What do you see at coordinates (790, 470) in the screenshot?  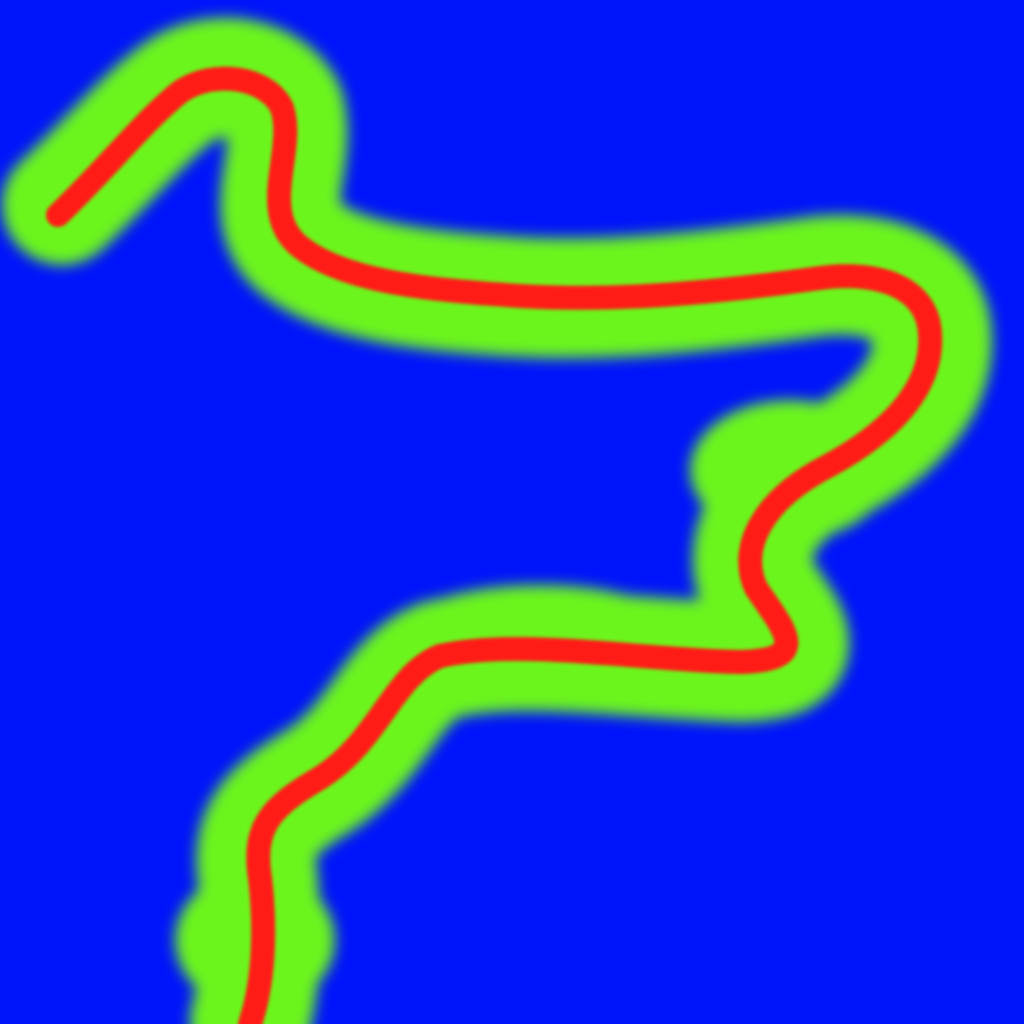 I see `region-blob-right` at bounding box center [790, 470].